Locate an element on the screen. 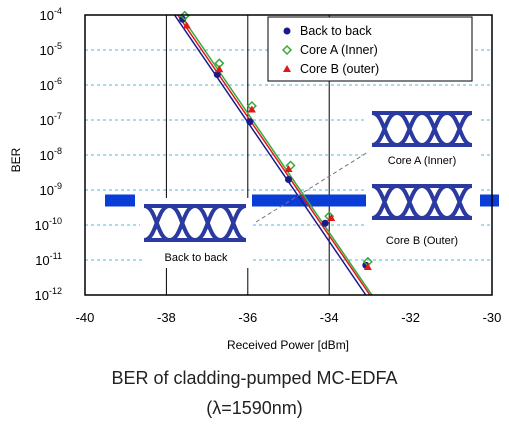  x-axis-ticks: -40 -38 -36 -34 -32 -30 is located at coordinates (289, 317).